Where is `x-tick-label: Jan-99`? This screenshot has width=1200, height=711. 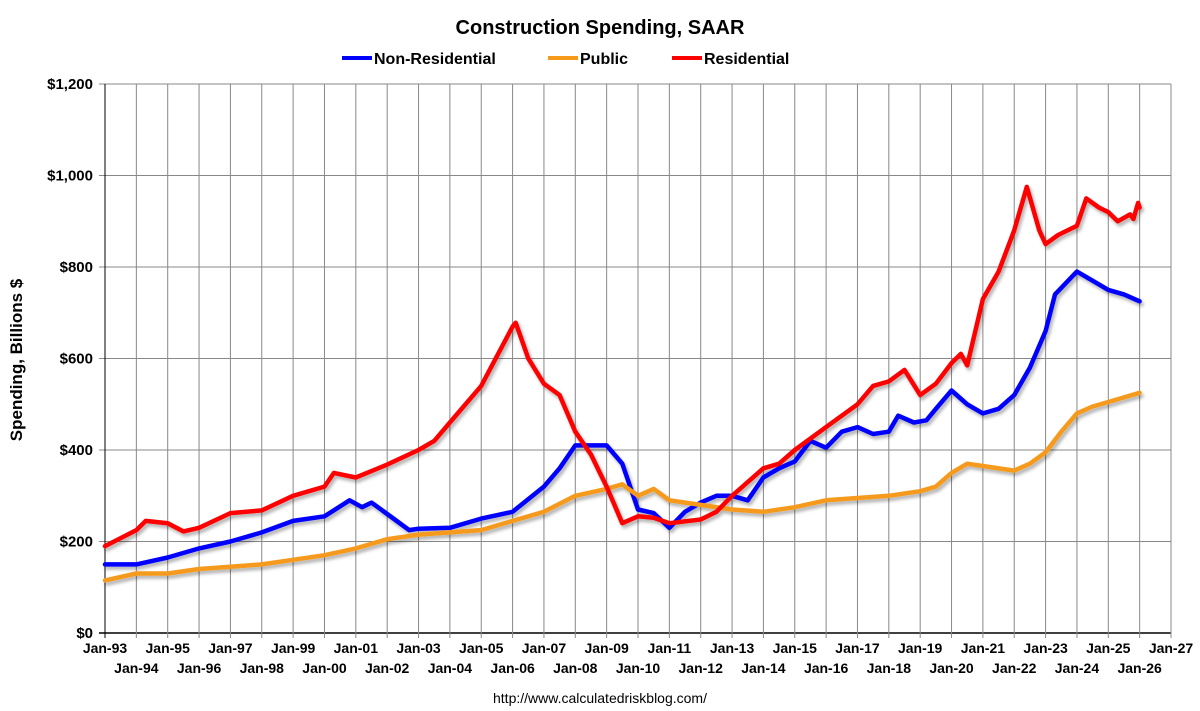 x-tick-label: Jan-99 is located at coordinates (293, 648).